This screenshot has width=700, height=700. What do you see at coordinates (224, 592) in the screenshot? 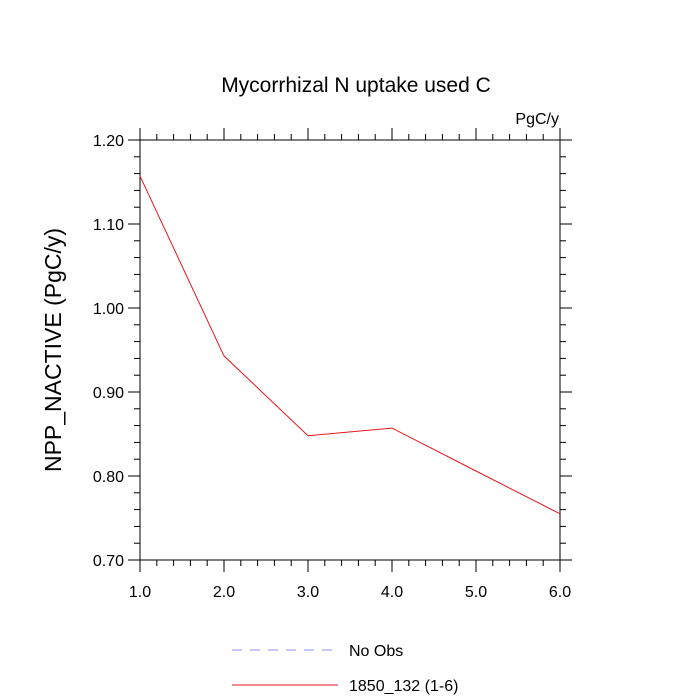
I see `x-tick-label: 2.0` at bounding box center [224, 592].